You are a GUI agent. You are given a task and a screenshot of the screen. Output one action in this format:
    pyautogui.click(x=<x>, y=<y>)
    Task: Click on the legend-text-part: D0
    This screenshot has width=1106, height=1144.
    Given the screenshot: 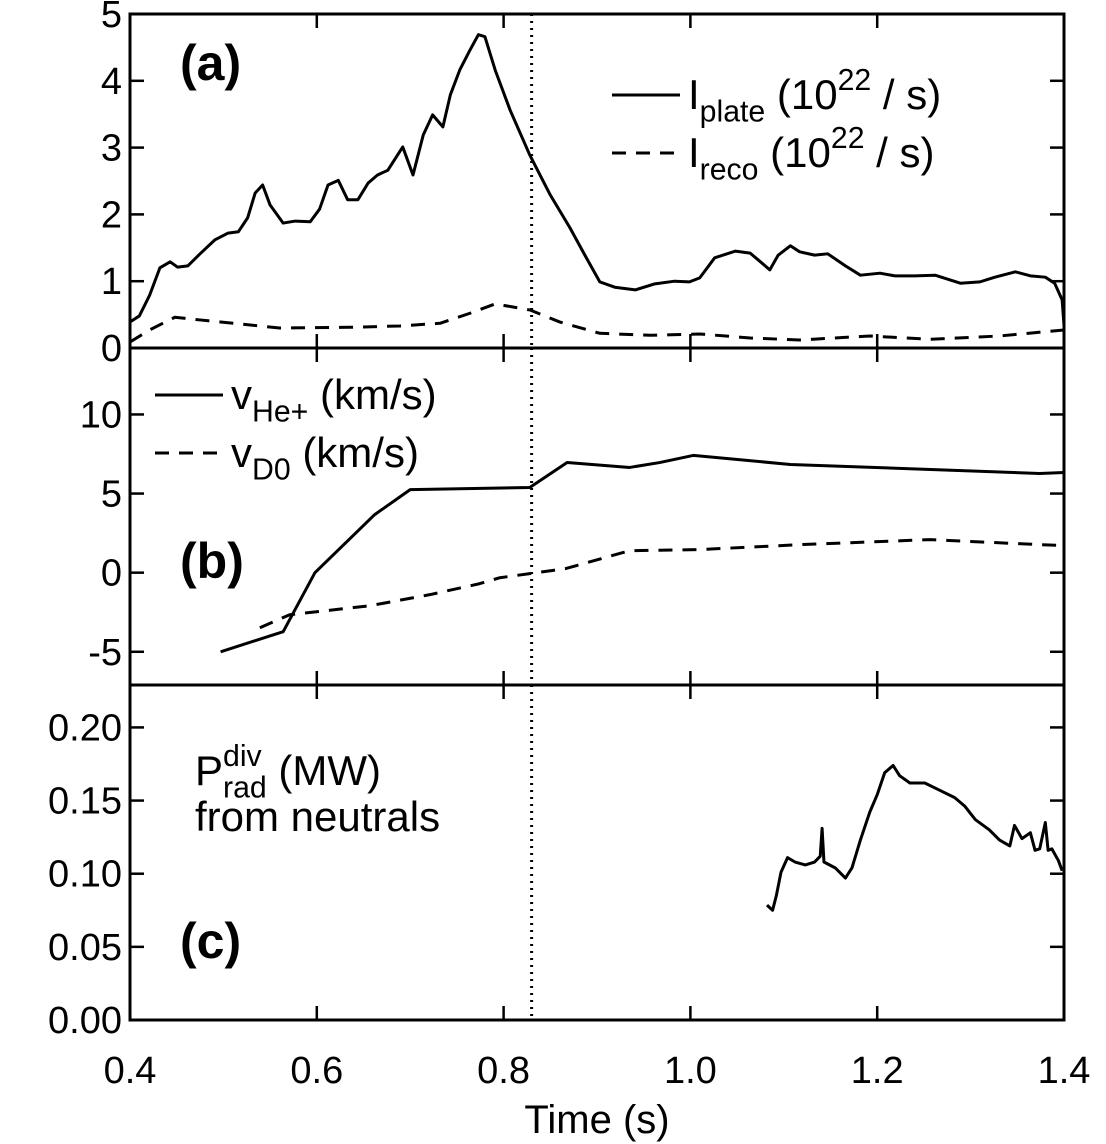 What is the action you would take?
    pyautogui.click(x=271, y=470)
    